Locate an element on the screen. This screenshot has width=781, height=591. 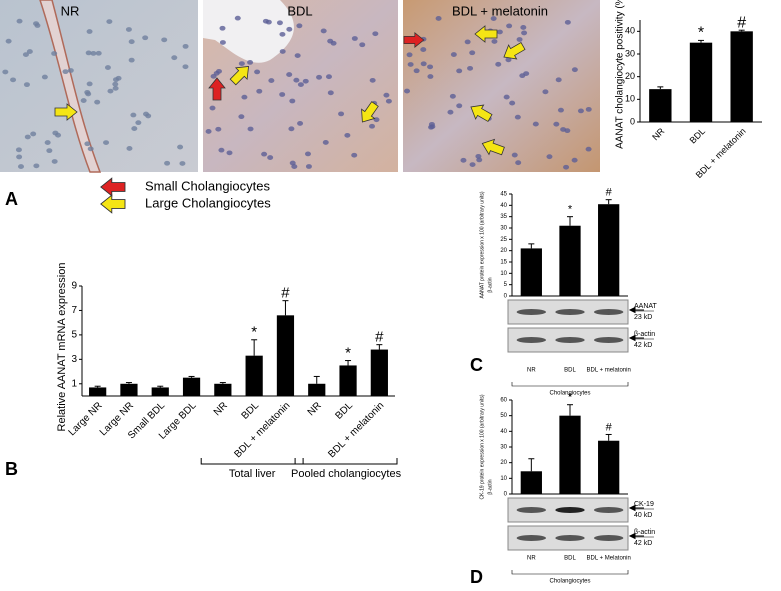
y-tick-label: 9 is located at coordinates (74, 286).